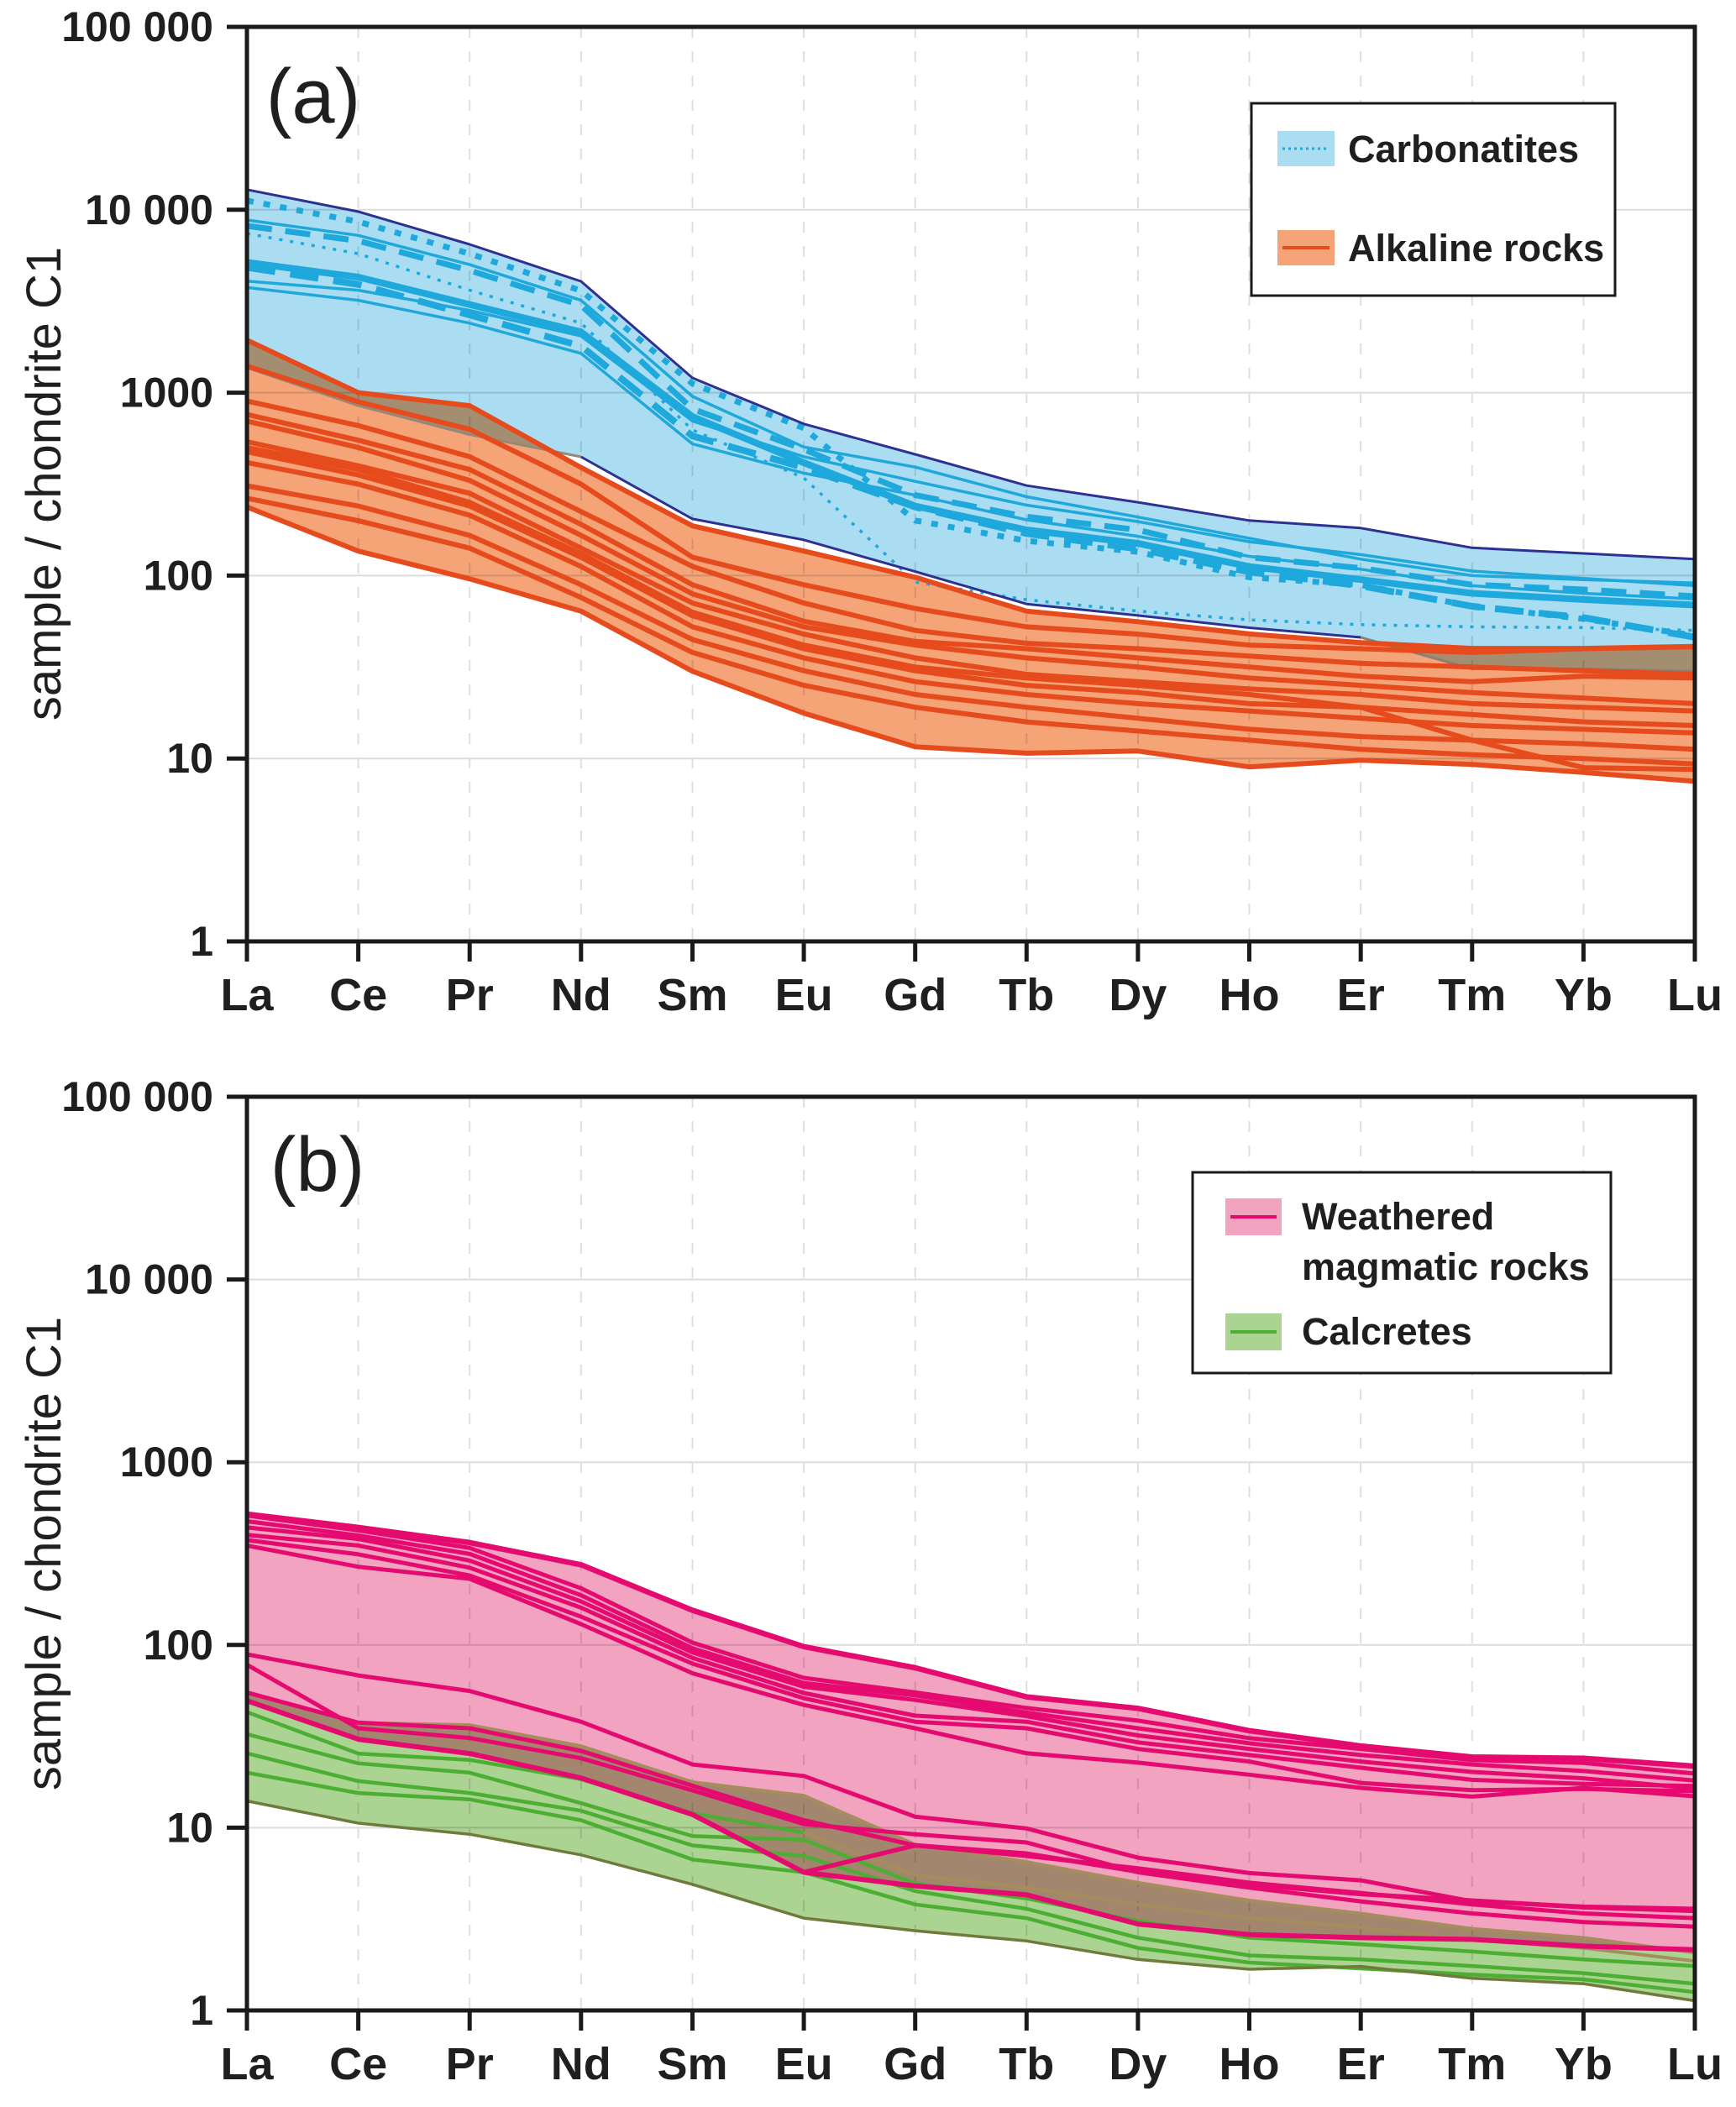 This screenshot has width=1736, height=2107. What do you see at coordinates (1446, 1266) in the screenshot?
I see `svg-text: magmatic rocks` at bounding box center [1446, 1266].